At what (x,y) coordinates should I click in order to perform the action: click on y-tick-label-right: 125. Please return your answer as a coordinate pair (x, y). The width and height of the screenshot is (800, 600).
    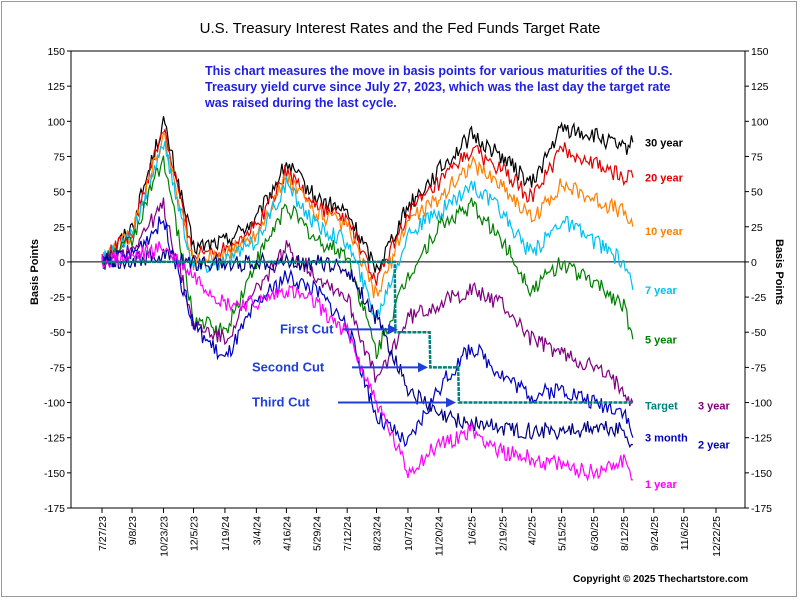
    Looking at the image, I should click on (760, 87).